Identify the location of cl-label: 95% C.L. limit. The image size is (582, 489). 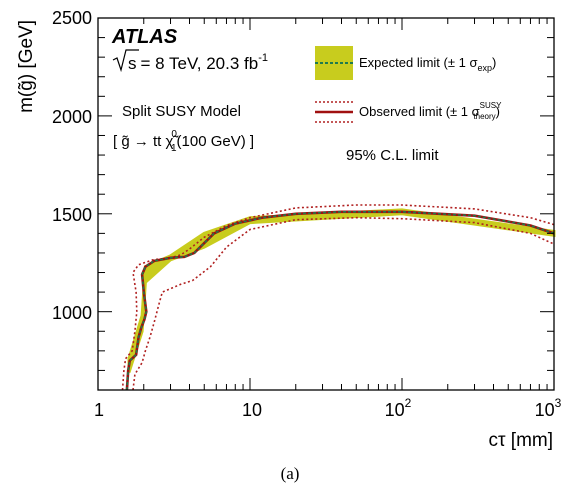
(392, 155).